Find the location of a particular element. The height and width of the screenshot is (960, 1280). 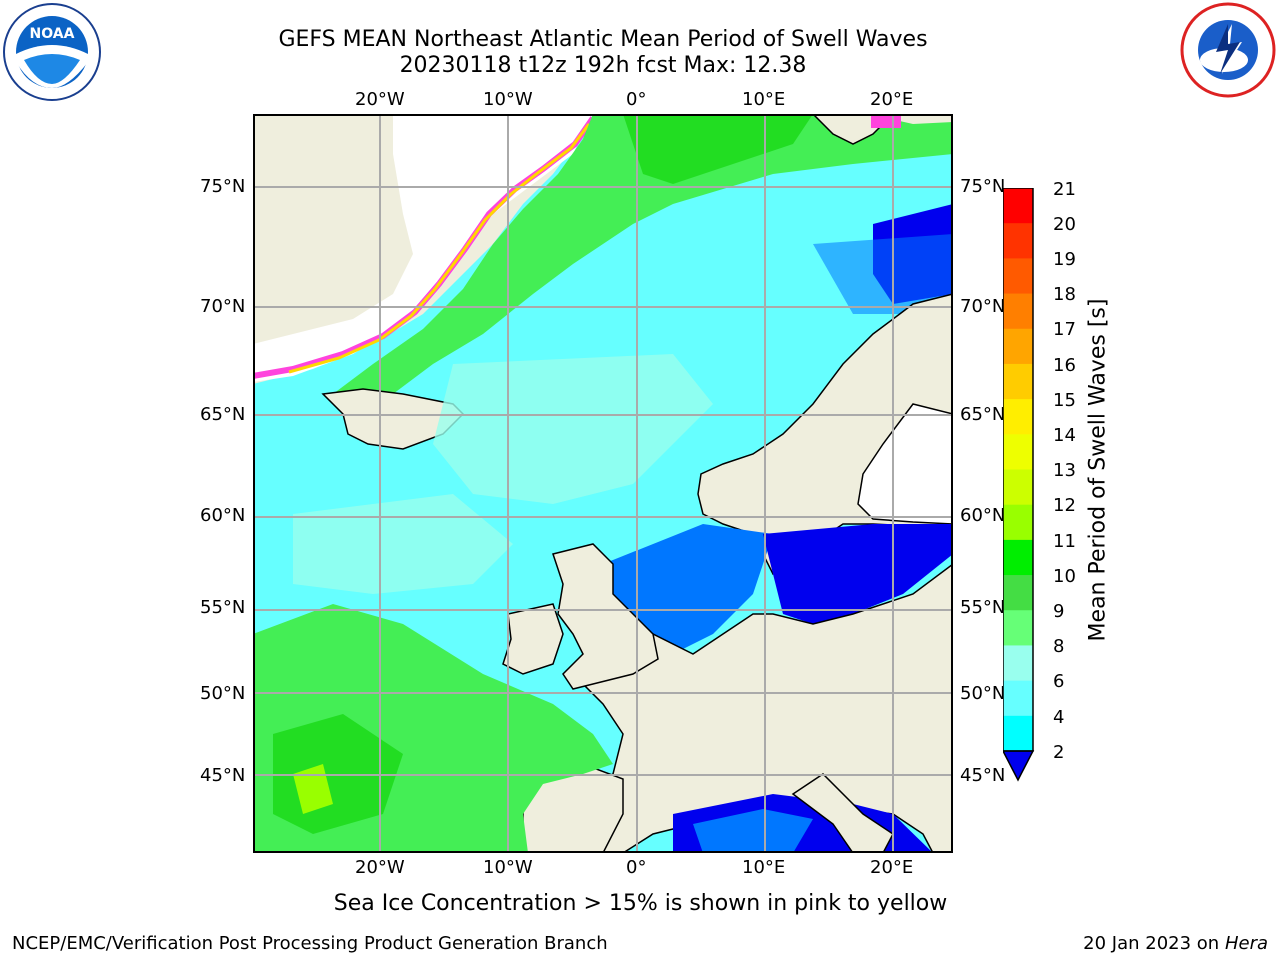

footer-date: 20 Jan 2023 on Hera is located at coordinates (1175, 943).